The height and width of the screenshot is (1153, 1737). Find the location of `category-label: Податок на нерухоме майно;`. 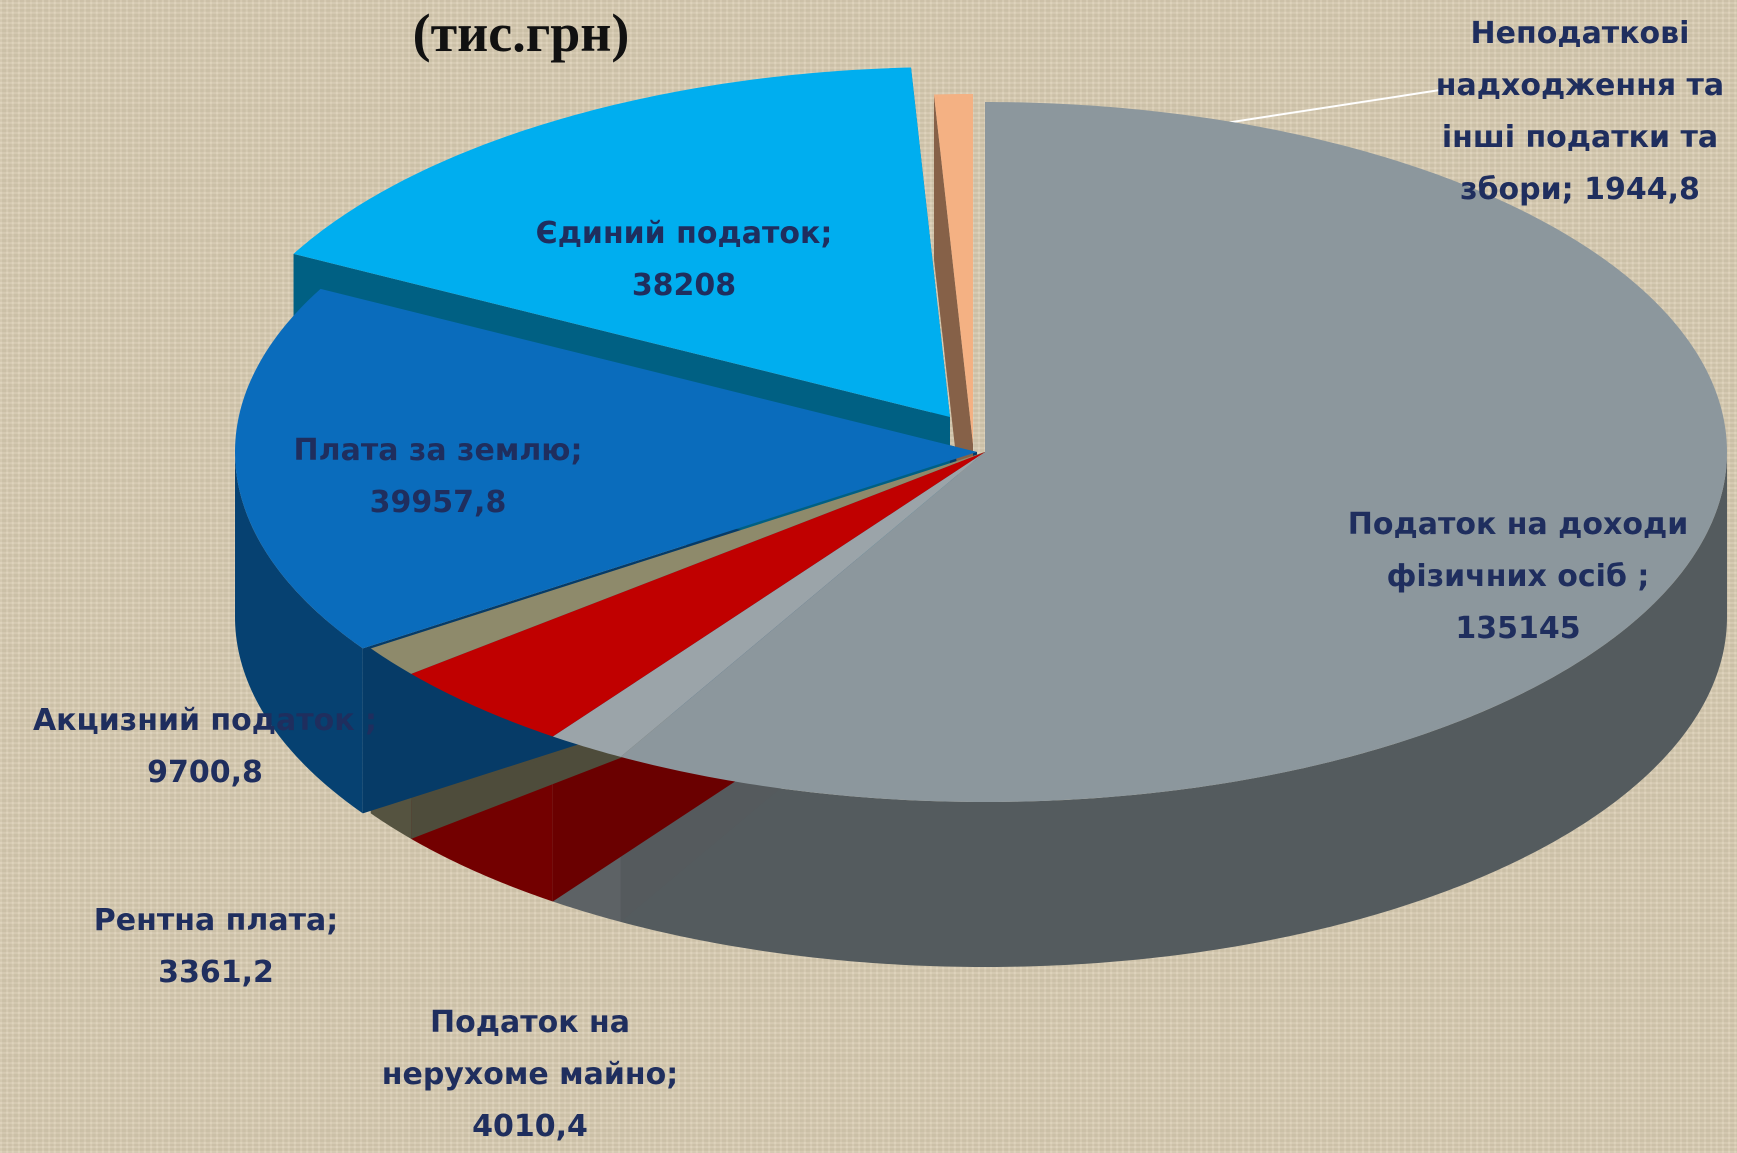

category-label: Податок на нерухоме майно; is located at coordinates (530, 1048).